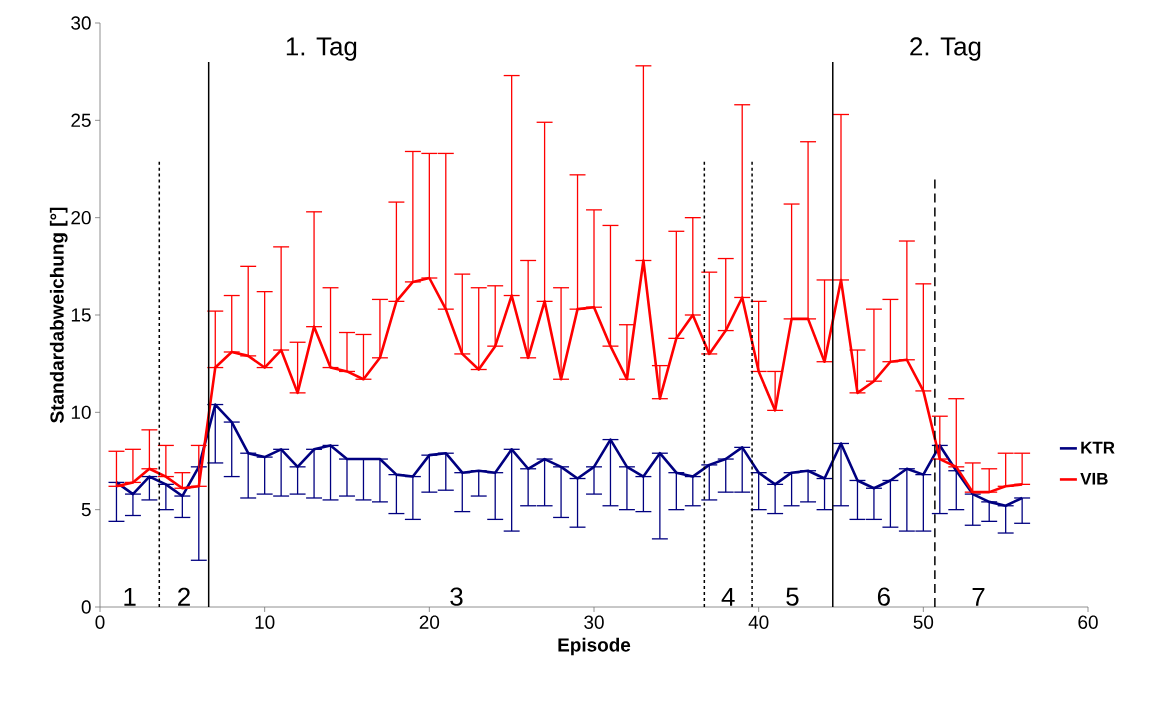  I want to click on y-tick-label: 20, so click(81, 217).